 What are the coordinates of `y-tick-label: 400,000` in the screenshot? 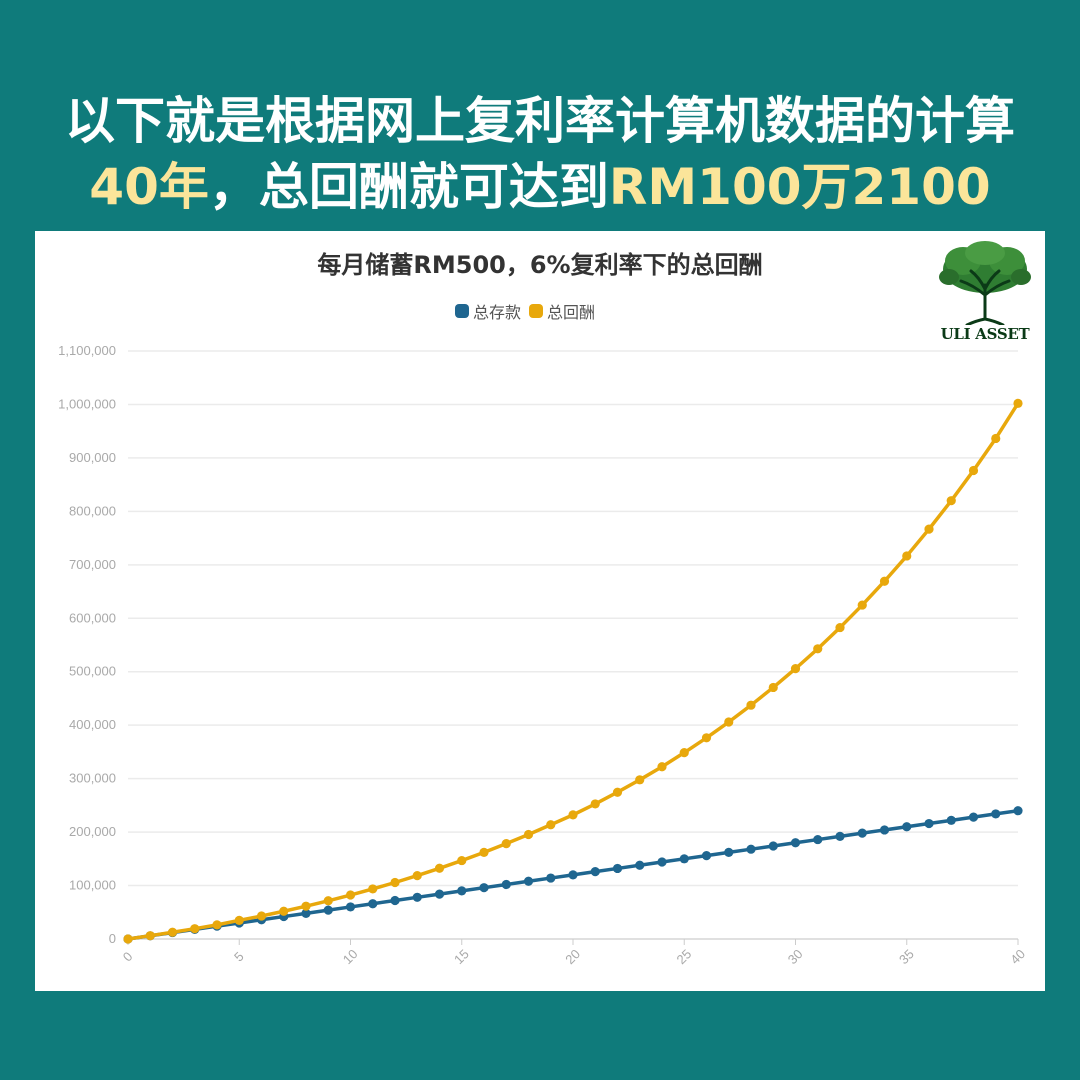 It's located at (92, 724).